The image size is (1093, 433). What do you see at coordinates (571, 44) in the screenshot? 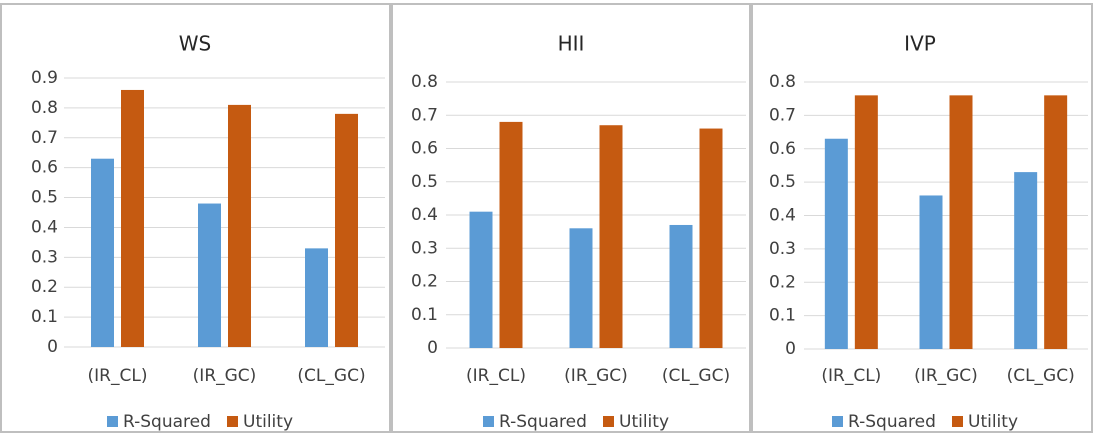
I see `chart-title: HII` at bounding box center [571, 44].